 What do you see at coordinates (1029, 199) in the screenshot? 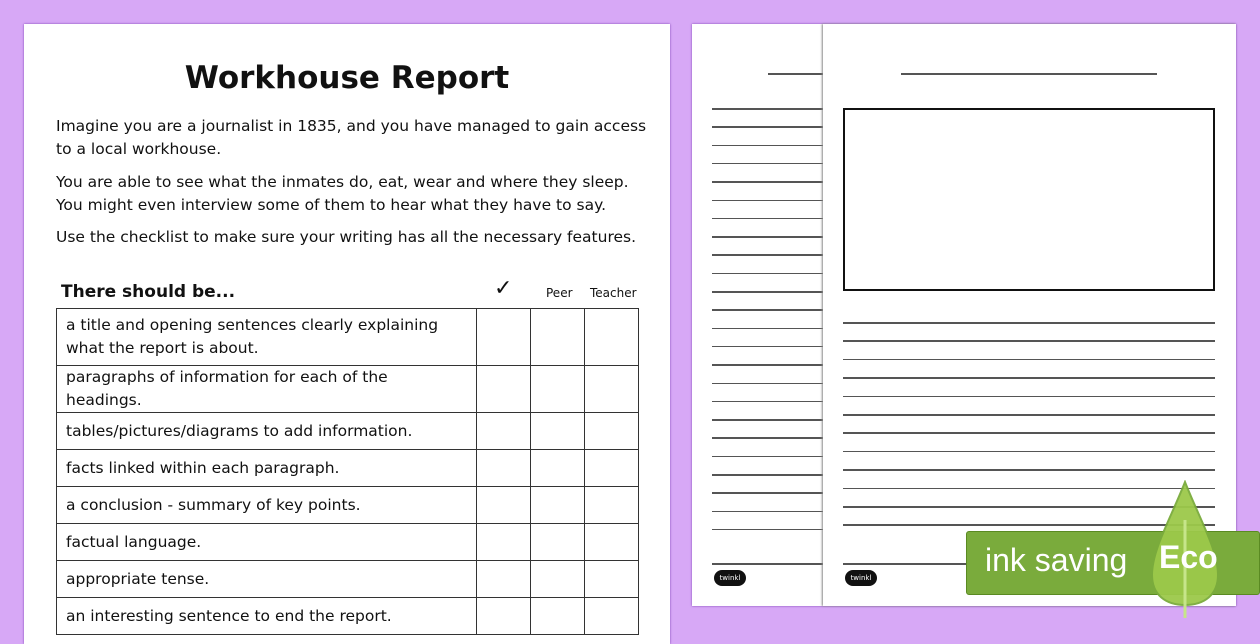
I see `picture-box` at bounding box center [1029, 199].